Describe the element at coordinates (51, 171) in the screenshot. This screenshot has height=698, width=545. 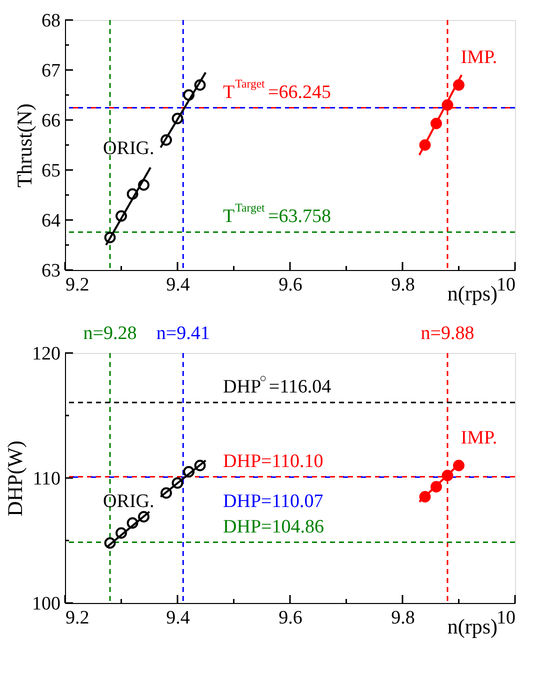
I see `y-tick-label: 65` at that location.